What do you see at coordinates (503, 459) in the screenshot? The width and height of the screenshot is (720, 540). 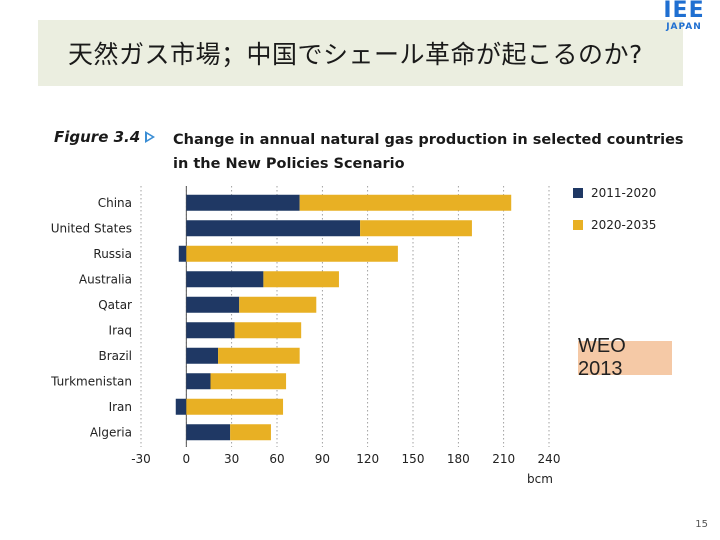 I see `x-tick-label: 210` at bounding box center [503, 459].